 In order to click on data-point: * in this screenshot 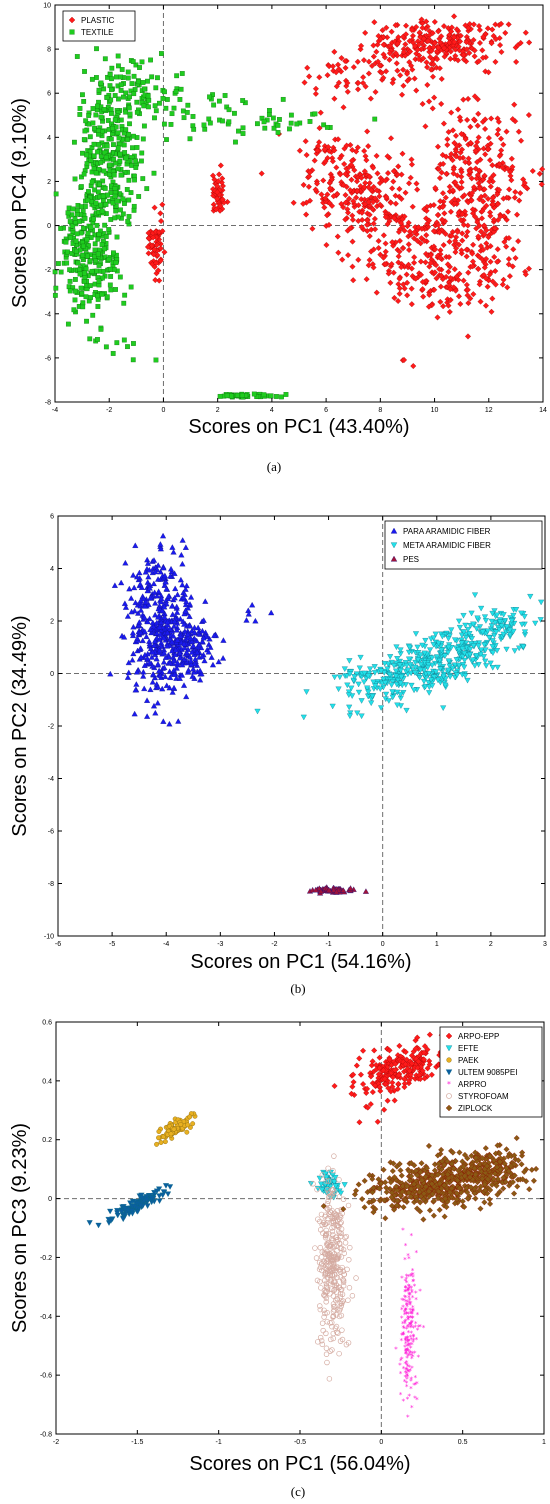, I will do `click(408, 1319)`.